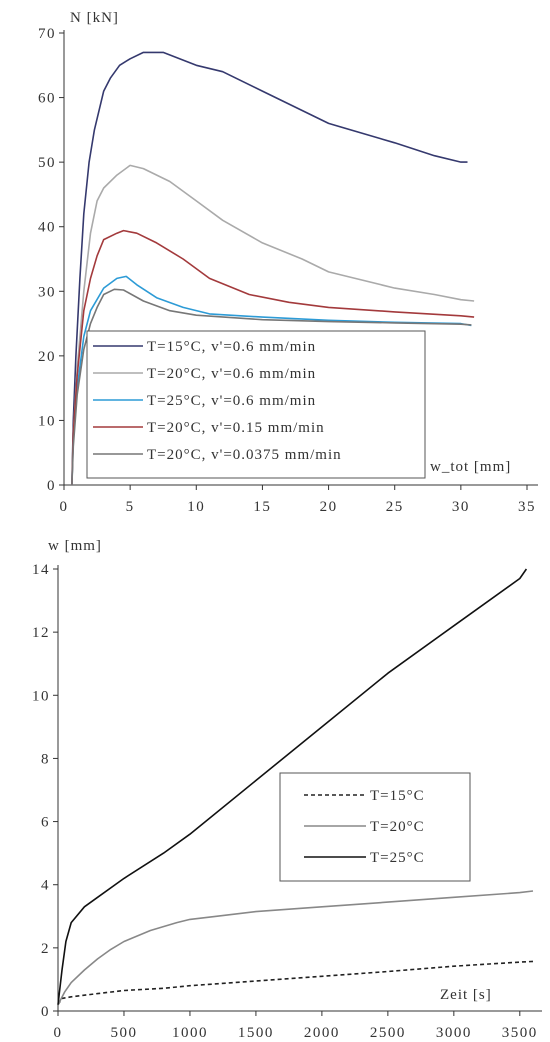  What do you see at coordinates (527, 507) in the screenshot?
I see `x-tick-label: 35` at bounding box center [527, 507].